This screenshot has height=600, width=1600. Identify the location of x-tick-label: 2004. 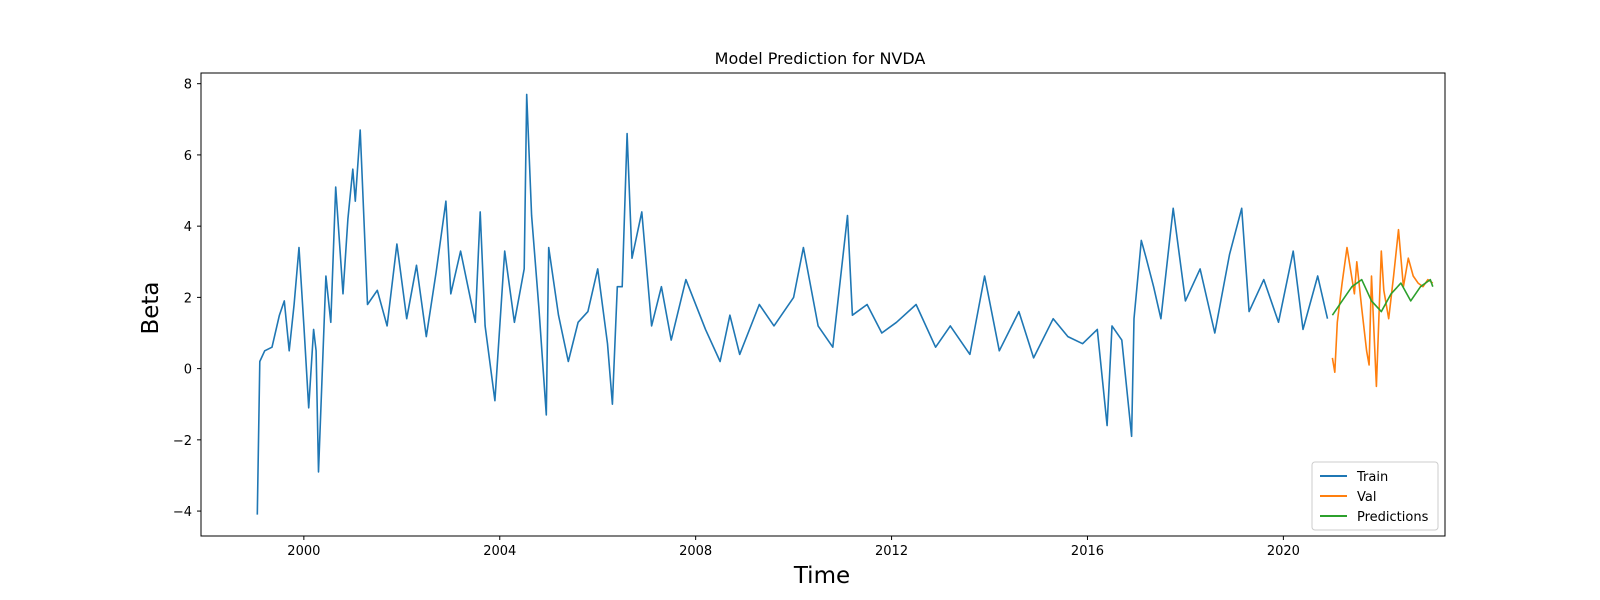
(499, 551).